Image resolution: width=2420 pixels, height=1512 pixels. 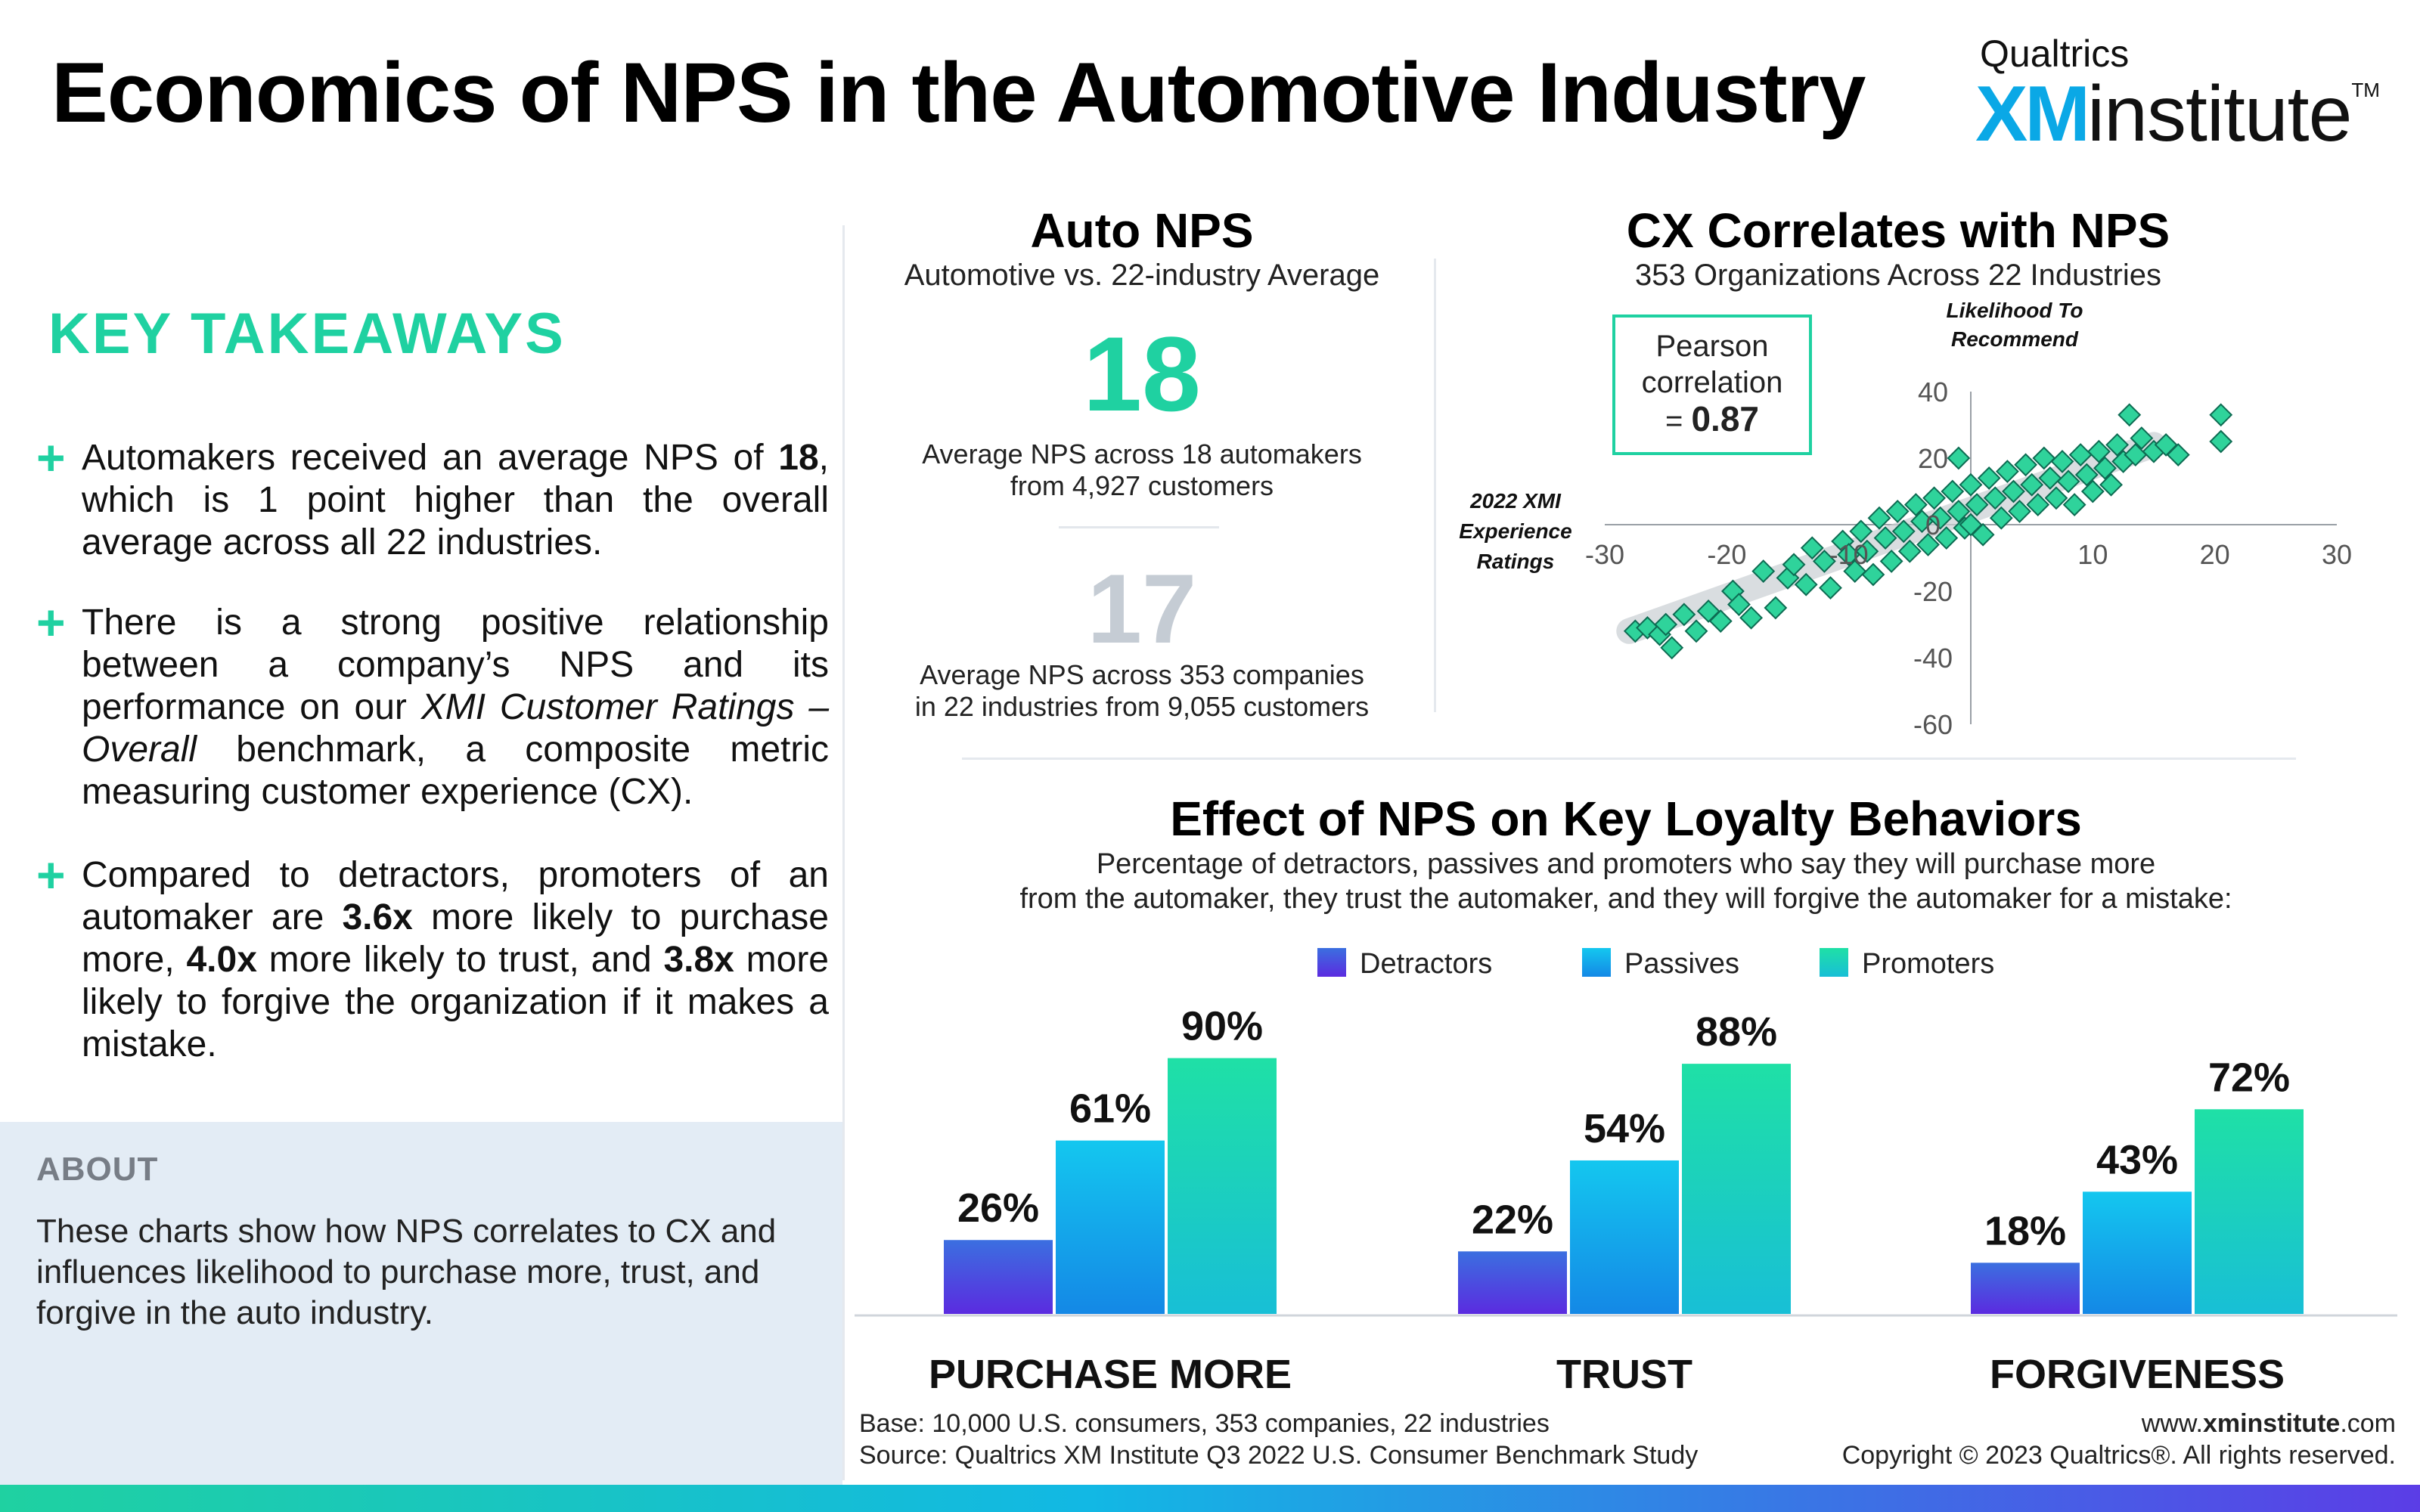 I want to click on logo-wordmark: XMinstituteTM, so click(x=2177, y=115).